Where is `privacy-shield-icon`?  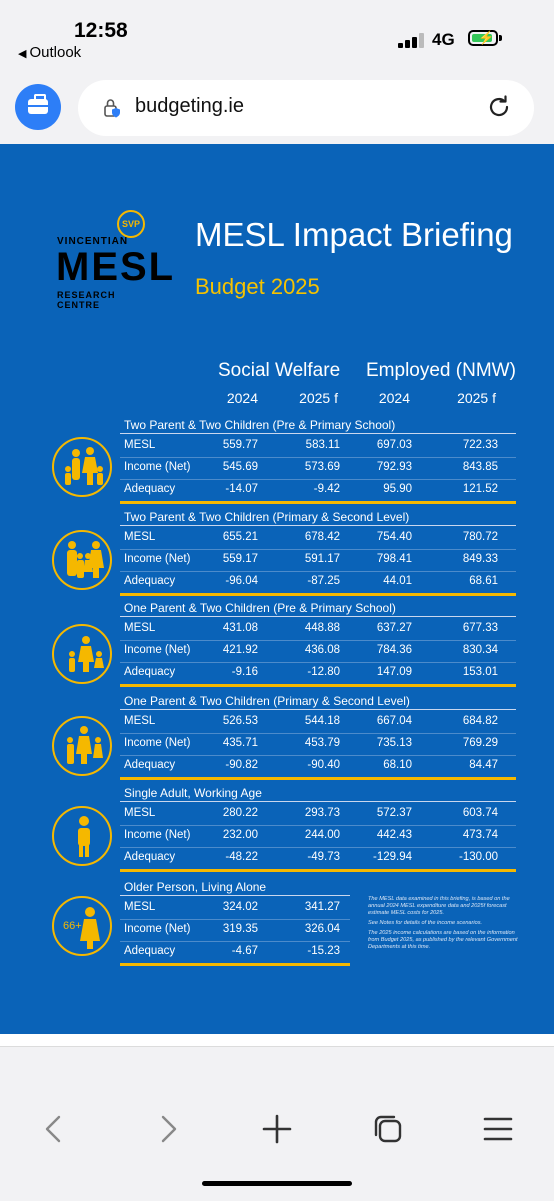 privacy-shield-icon is located at coordinates (112, 108).